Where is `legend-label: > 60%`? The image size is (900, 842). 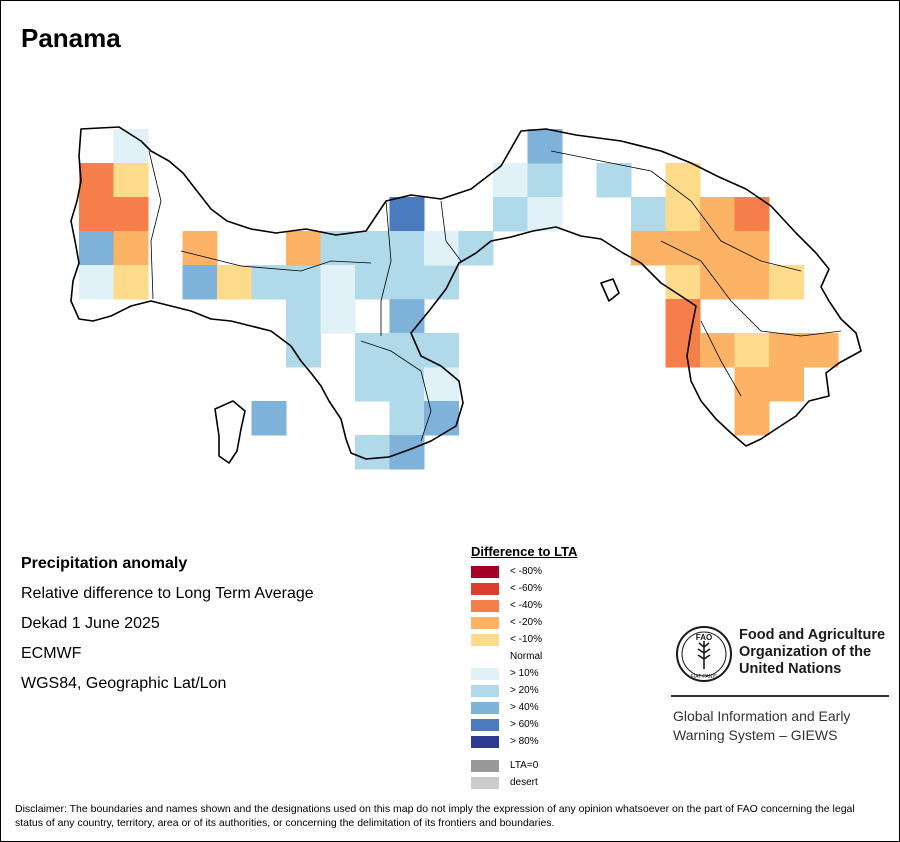
legend-label: > 60% is located at coordinates (524, 724).